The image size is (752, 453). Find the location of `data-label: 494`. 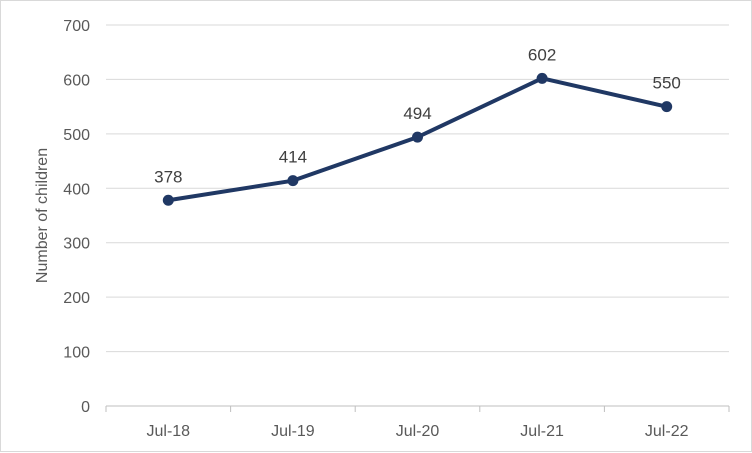

data-label: 494 is located at coordinates (417, 113).